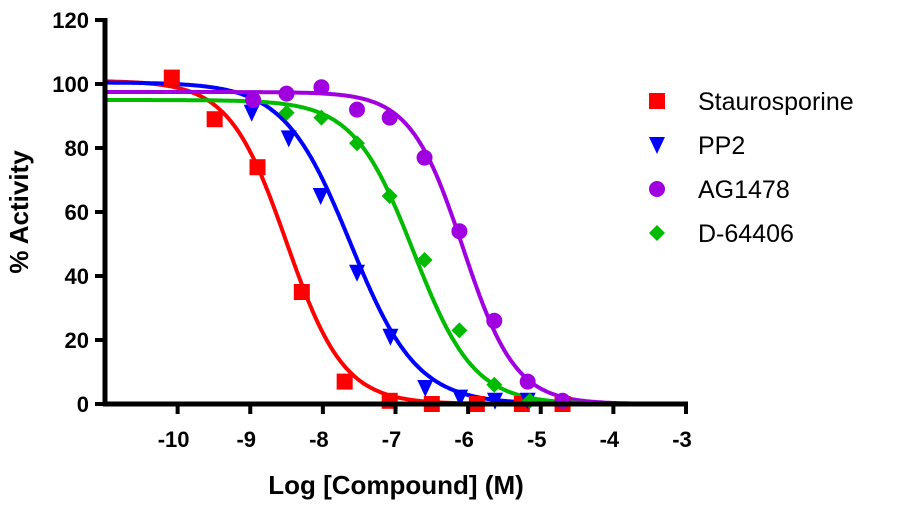 The height and width of the screenshot is (515, 906). What do you see at coordinates (77, 276) in the screenshot?
I see `y-tick-label: 40` at bounding box center [77, 276].